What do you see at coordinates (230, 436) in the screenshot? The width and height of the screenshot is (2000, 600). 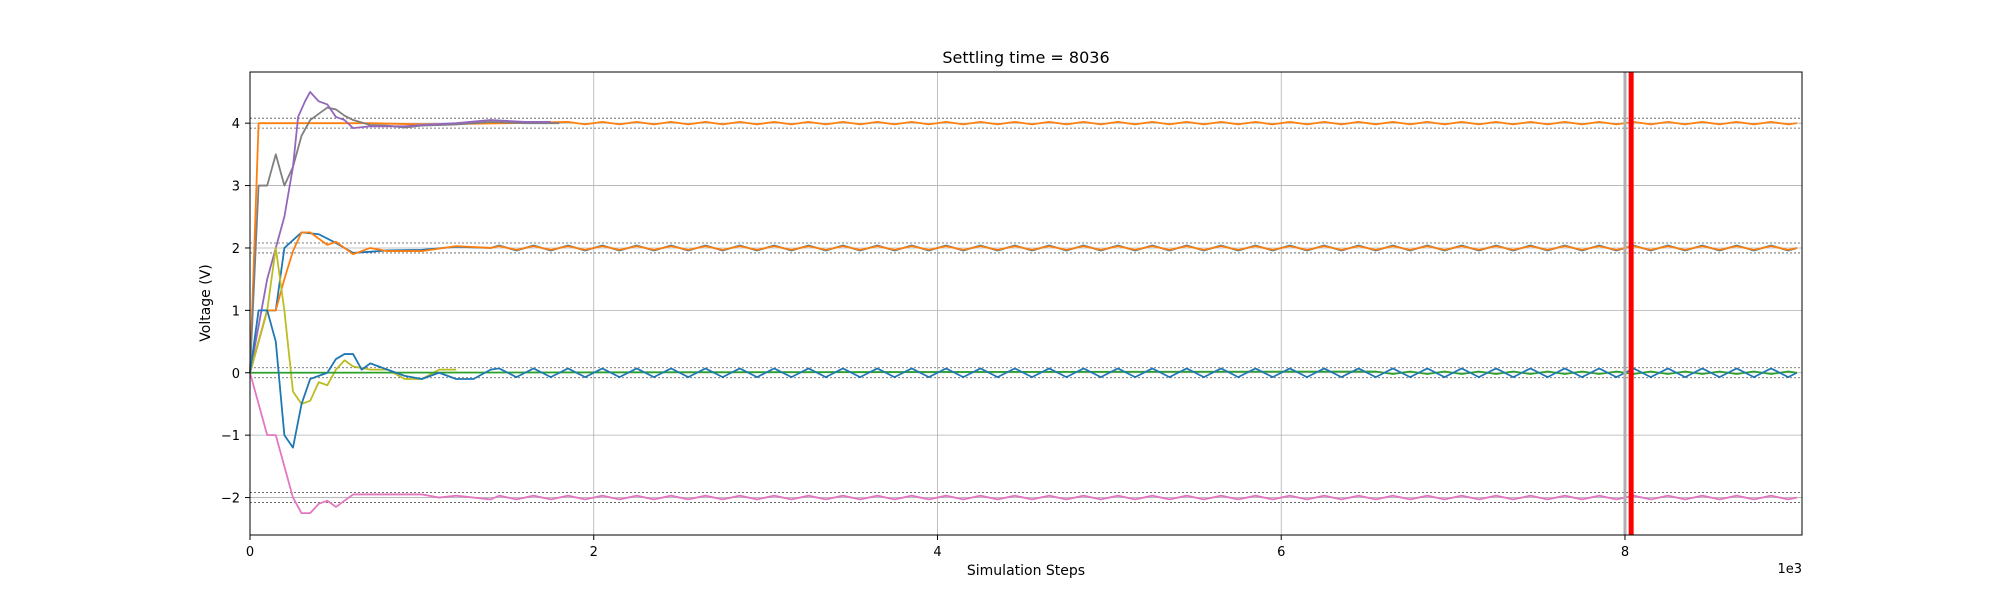 I see `y-tick-label: −1` at bounding box center [230, 436].